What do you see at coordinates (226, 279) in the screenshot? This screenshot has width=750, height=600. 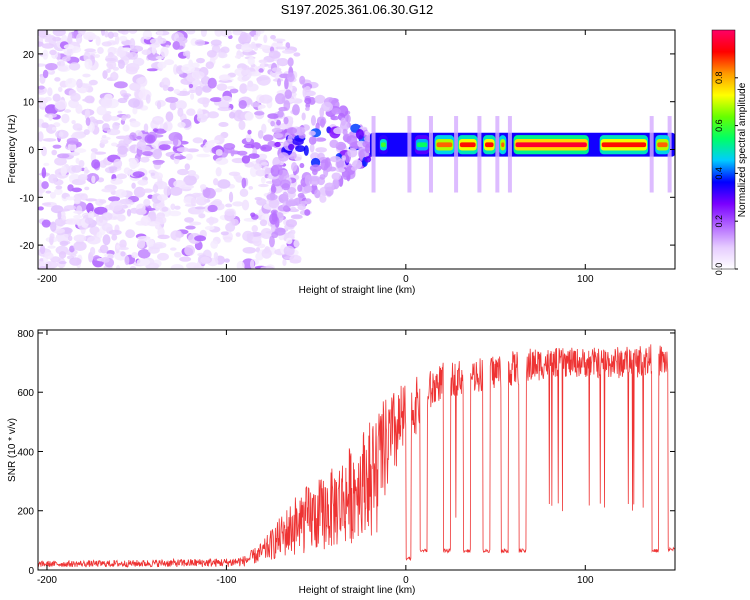 I see `x-tick-label: -100` at bounding box center [226, 279].